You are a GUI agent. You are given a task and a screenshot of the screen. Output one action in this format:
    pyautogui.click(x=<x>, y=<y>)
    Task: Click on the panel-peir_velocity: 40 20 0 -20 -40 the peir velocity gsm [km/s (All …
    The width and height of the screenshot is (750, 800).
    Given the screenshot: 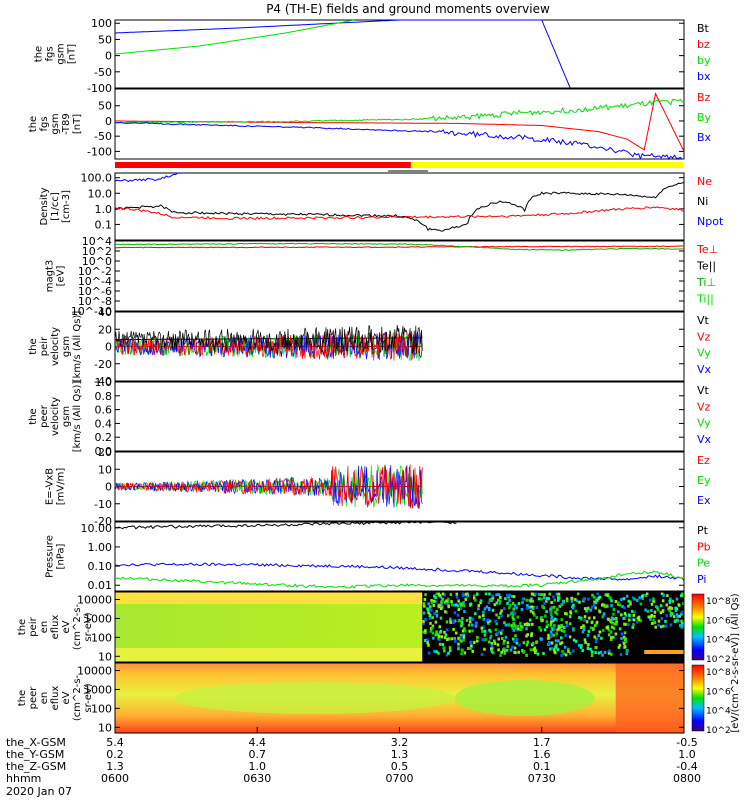 What is the action you would take?
    pyautogui.click(x=370, y=347)
    